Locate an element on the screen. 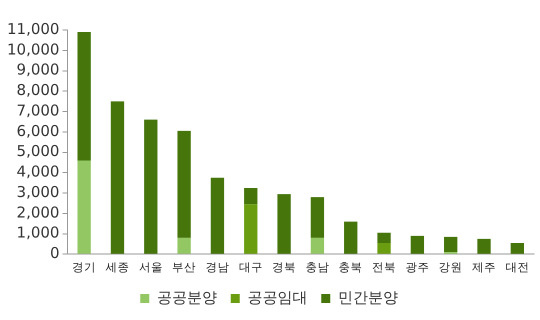  legend-label: 공공임대 is located at coordinates (277, 297).